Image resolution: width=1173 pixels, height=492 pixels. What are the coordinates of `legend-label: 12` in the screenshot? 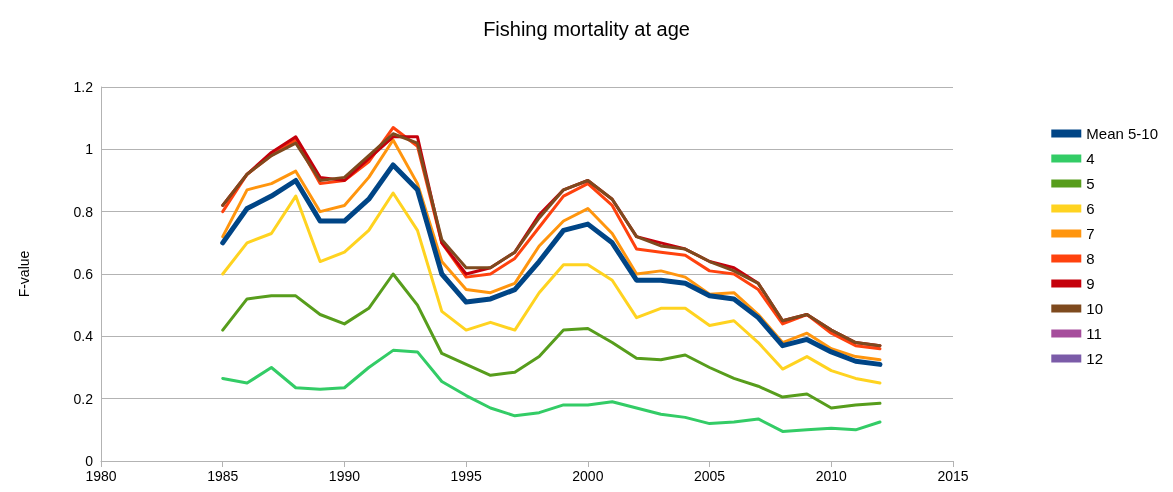 It's located at (1094, 358).